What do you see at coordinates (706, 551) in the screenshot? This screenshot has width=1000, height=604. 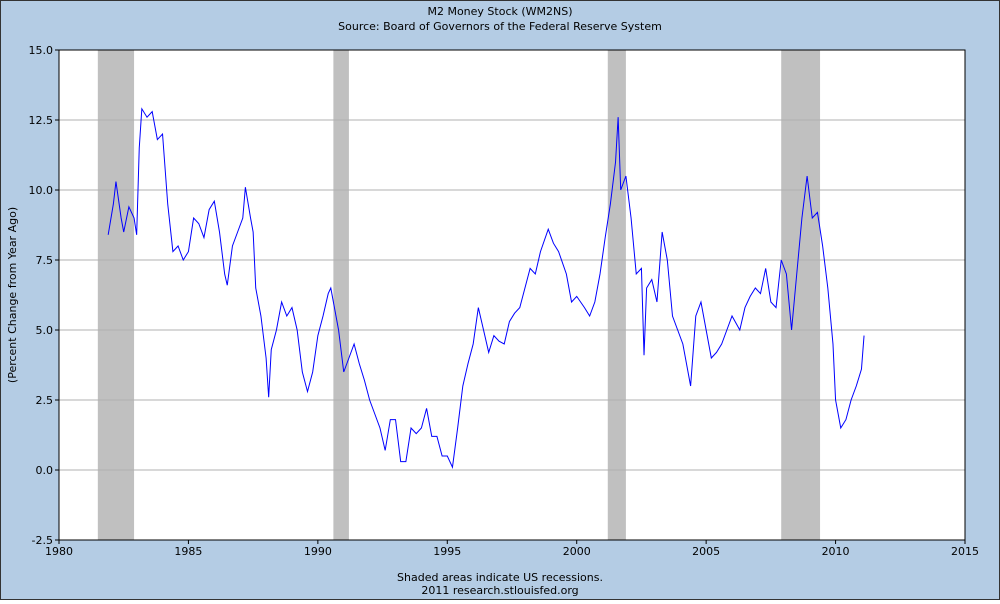 I see `x-tick-label: 2005` at bounding box center [706, 551].